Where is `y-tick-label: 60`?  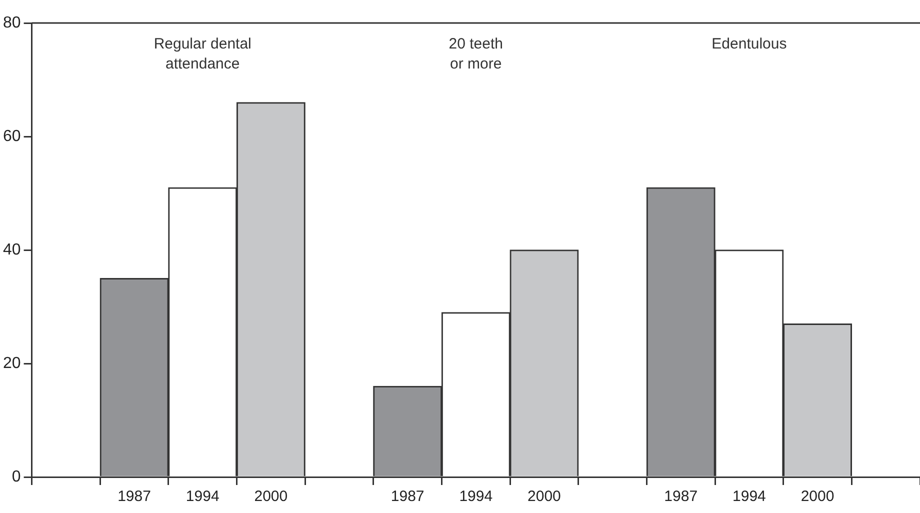
y-tick-label: 60 is located at coordinates (12, 136).